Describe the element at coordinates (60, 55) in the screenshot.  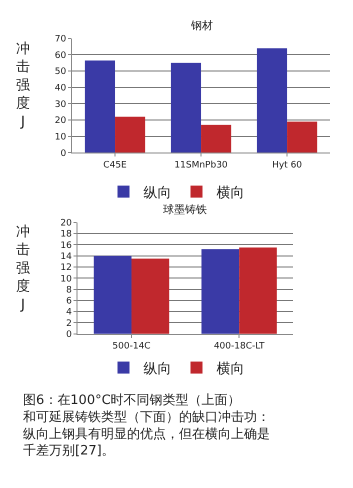
I see `y-tick-label: 60` at that location.